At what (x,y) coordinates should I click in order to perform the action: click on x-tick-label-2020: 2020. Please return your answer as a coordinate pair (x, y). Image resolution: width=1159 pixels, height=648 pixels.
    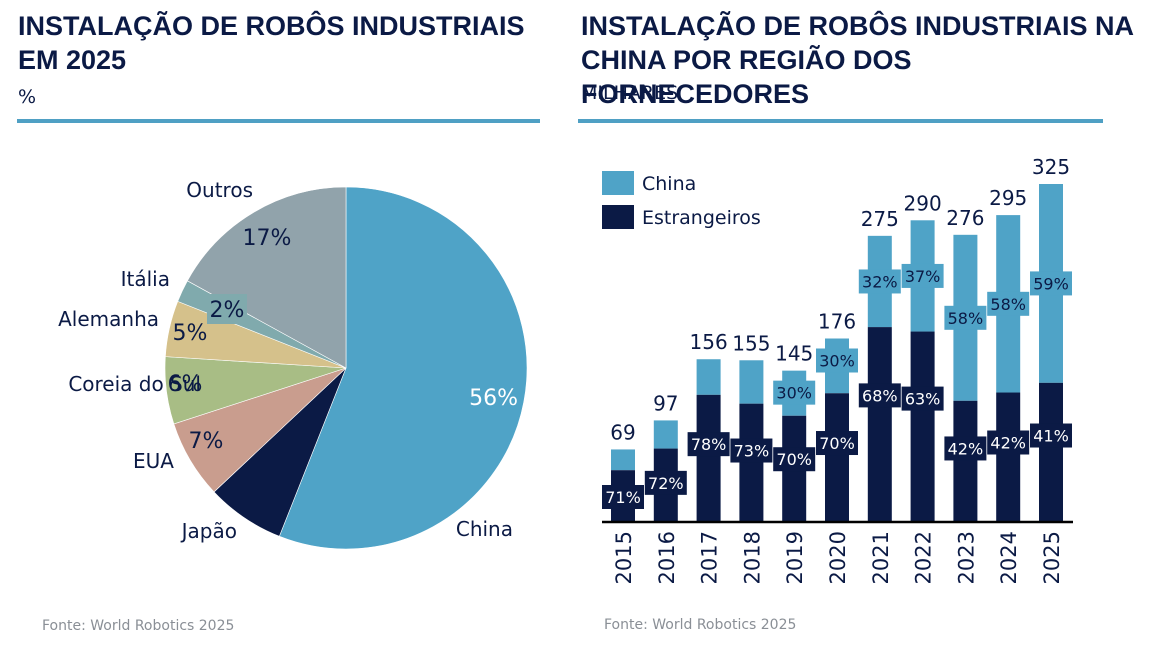
    Looking at the image, I should click on (838, 557).